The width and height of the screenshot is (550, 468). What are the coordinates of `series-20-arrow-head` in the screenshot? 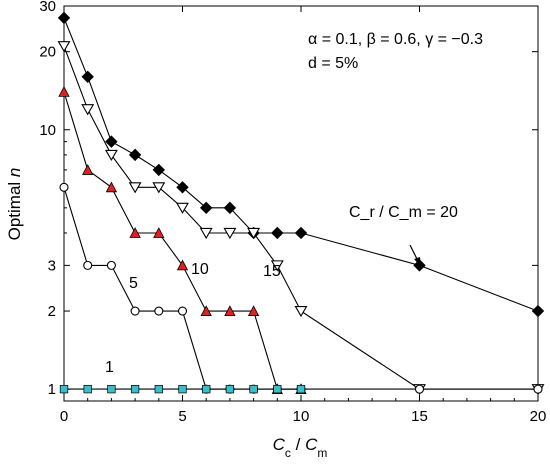 It's located at (417, 262).